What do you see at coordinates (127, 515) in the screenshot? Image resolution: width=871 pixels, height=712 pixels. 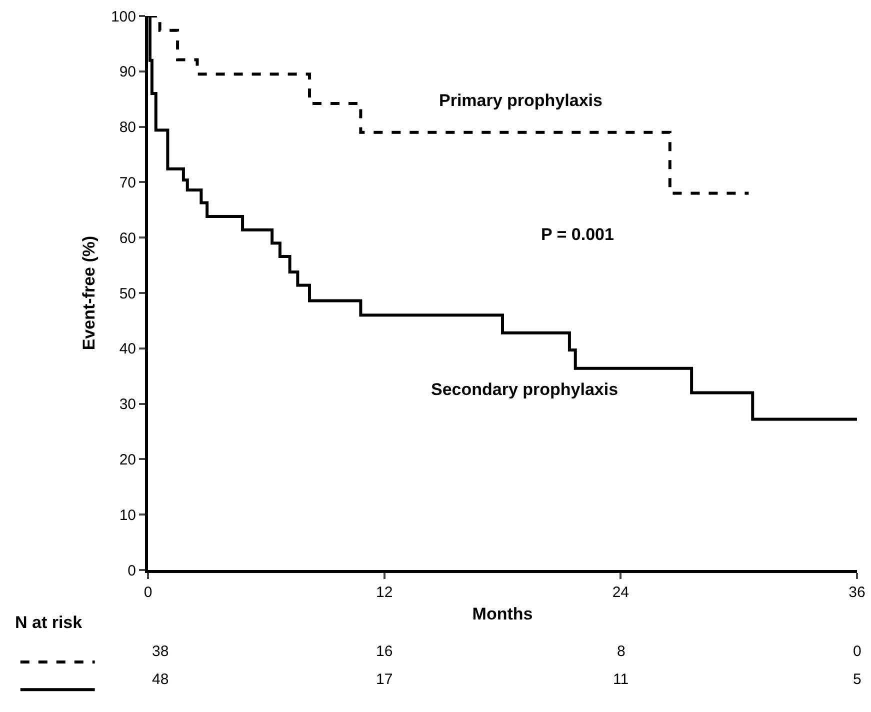 I see `y-tick-label: 10` at bounding box center [127, 515].